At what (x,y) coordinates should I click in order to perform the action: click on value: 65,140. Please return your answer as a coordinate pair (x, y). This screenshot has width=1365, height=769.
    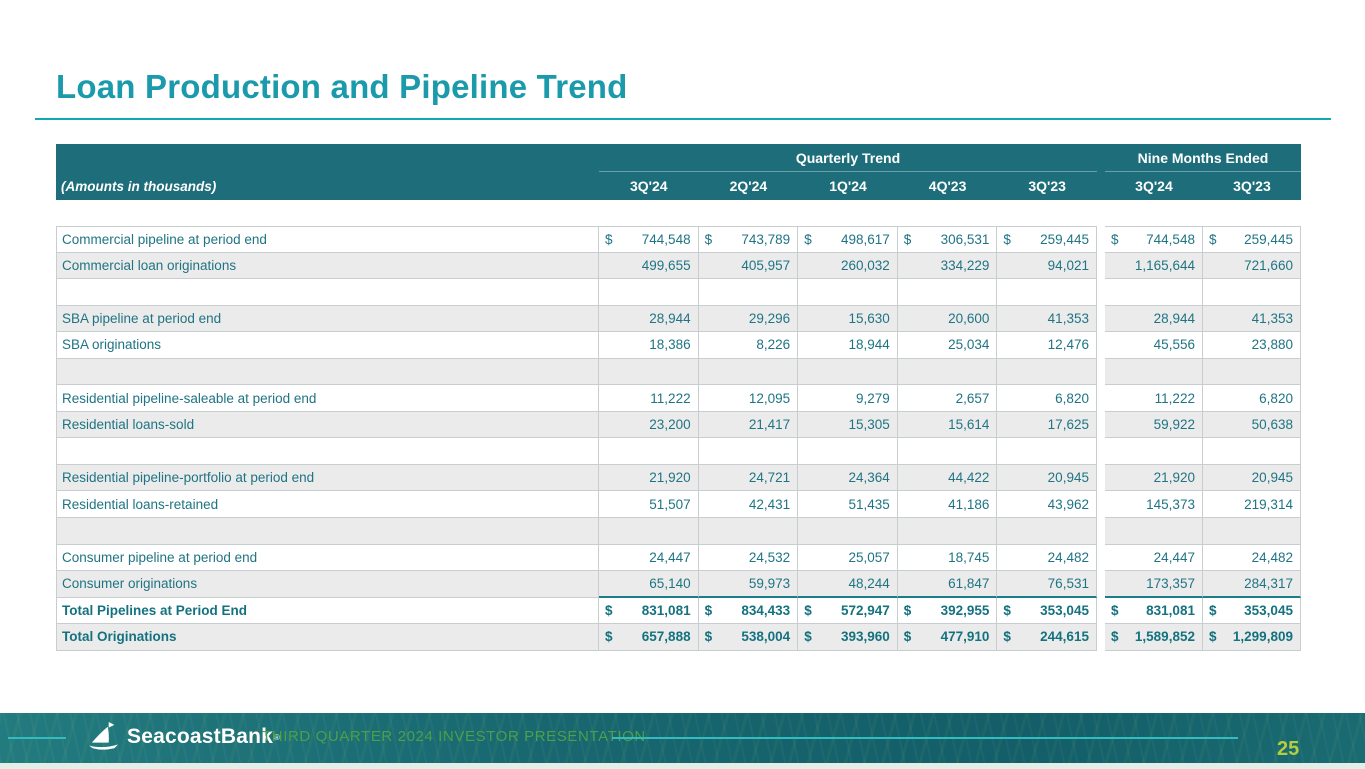
    Looking at the image, I should click on (670, 583).